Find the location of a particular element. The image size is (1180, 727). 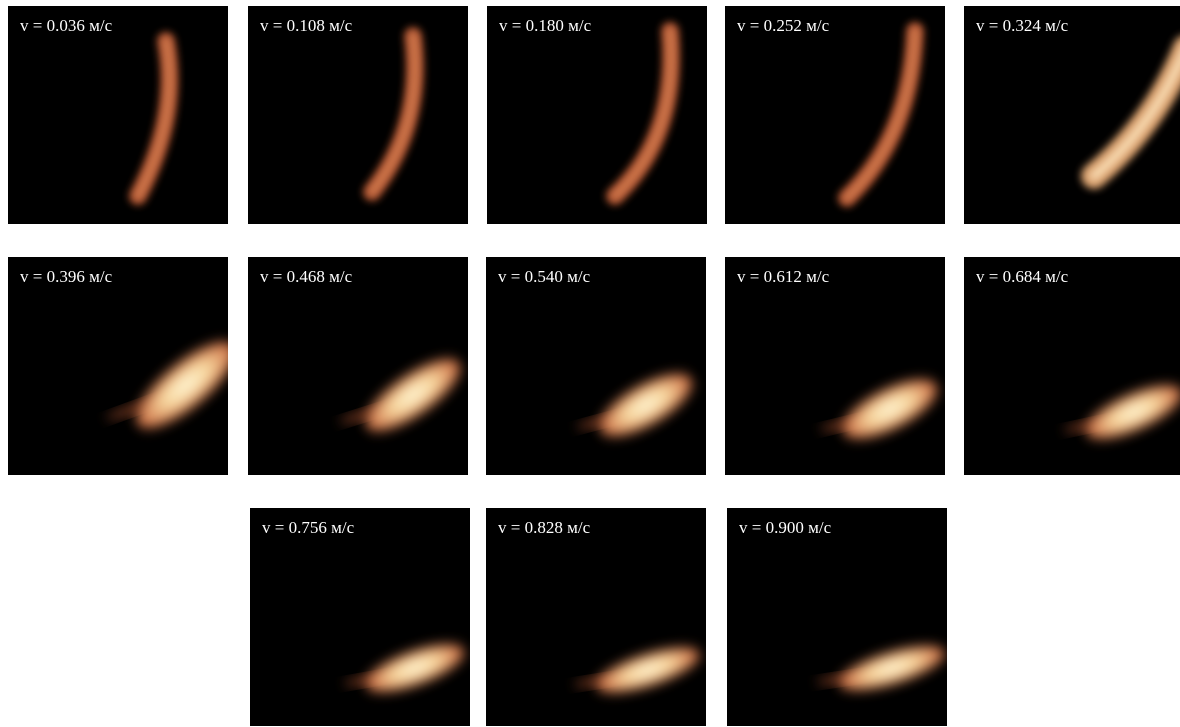

flame-panel: v = 0.396 м/с is located at coordinates (118, 366).